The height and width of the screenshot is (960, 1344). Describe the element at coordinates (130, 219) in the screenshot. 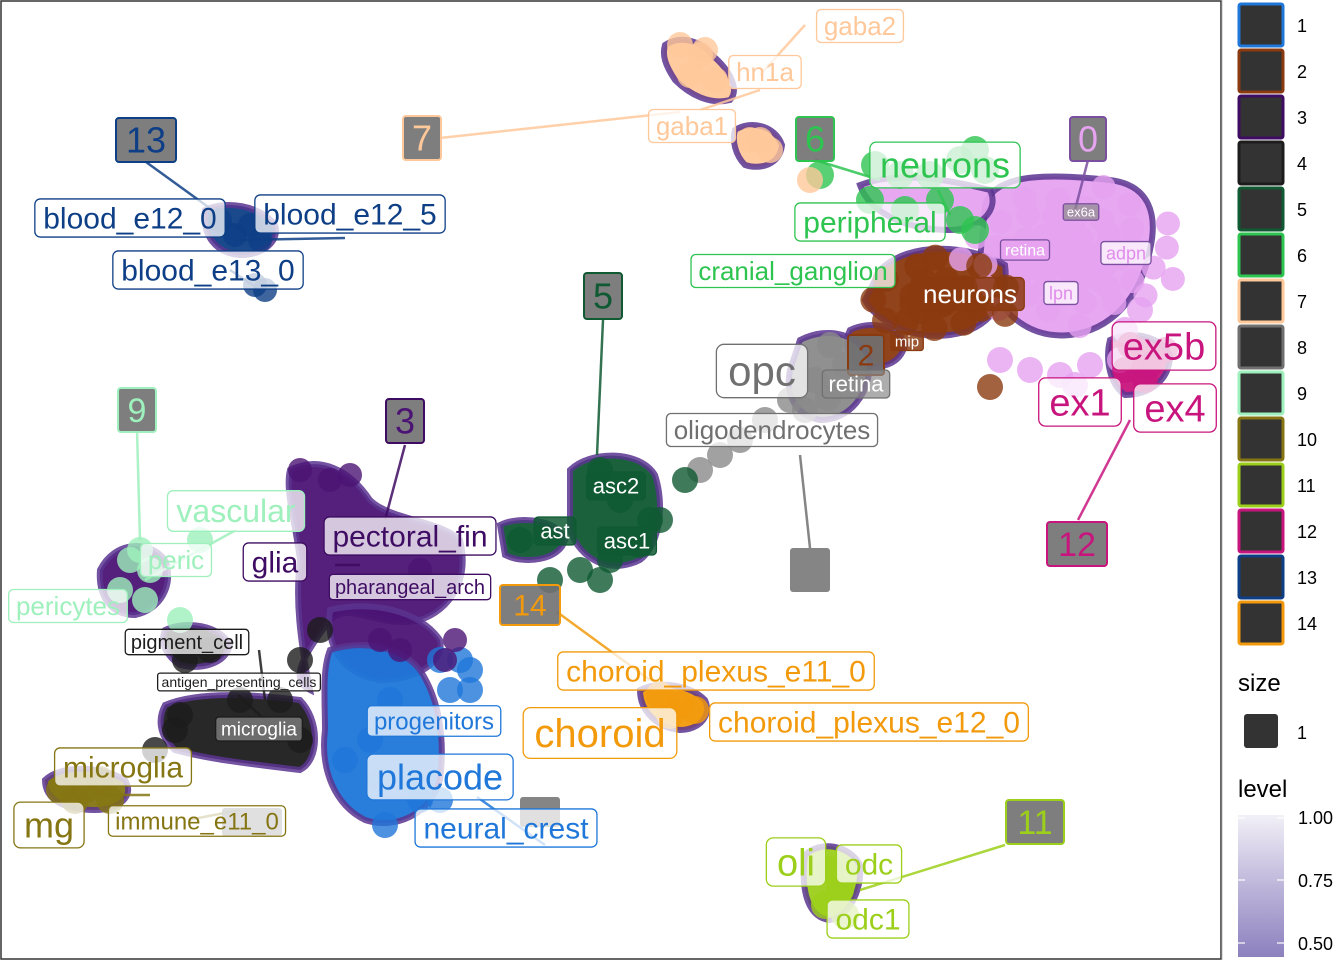

I see `label-text: blood_e12_0` at that location.